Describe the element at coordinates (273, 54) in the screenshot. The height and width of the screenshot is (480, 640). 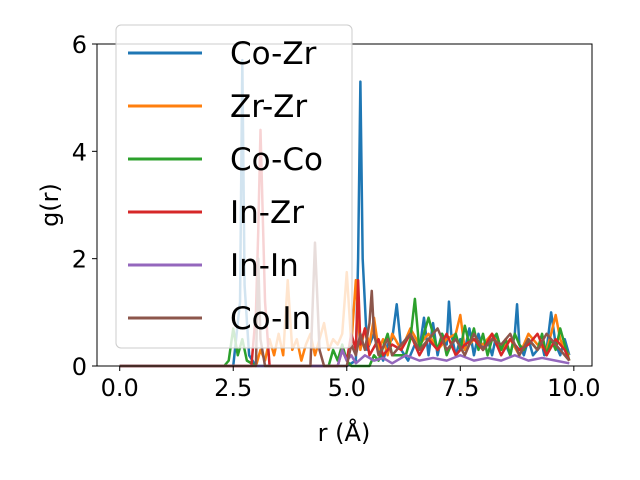
I see `legend-label-co-zr: Co-Zr` at that location.